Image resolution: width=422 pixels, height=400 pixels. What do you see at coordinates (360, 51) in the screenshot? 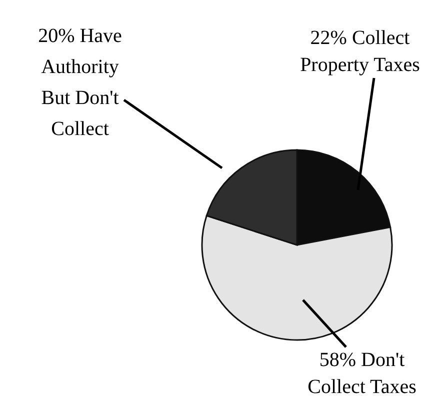
I see `slice-label: 22% Collect Property Taxes` at bounding box center [360, 51].